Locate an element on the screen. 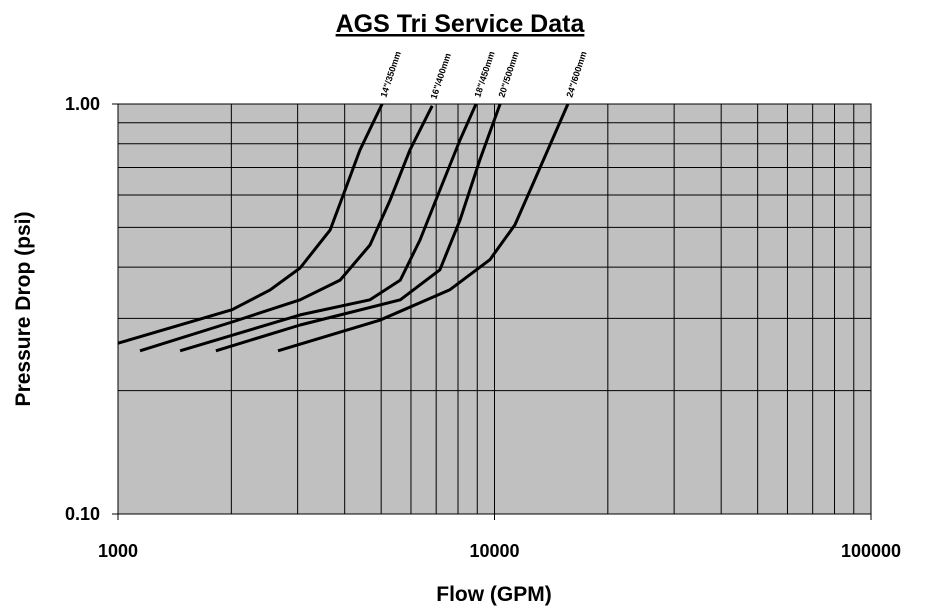 This screenshot has height=612, width=930. y-tick-label: 1.00 is located at coordinates (82, 104).